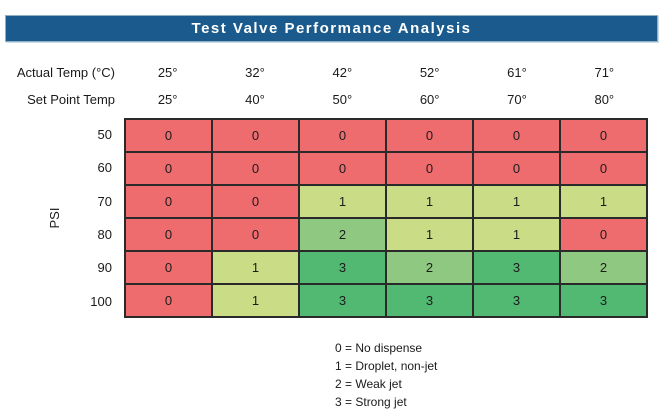 The height and width of the screenshot is (412, 665). Describe the element at coordinates (429, 234) in the screenshot. I see `heatmap-cell-psi80-col4: 1` at that location.